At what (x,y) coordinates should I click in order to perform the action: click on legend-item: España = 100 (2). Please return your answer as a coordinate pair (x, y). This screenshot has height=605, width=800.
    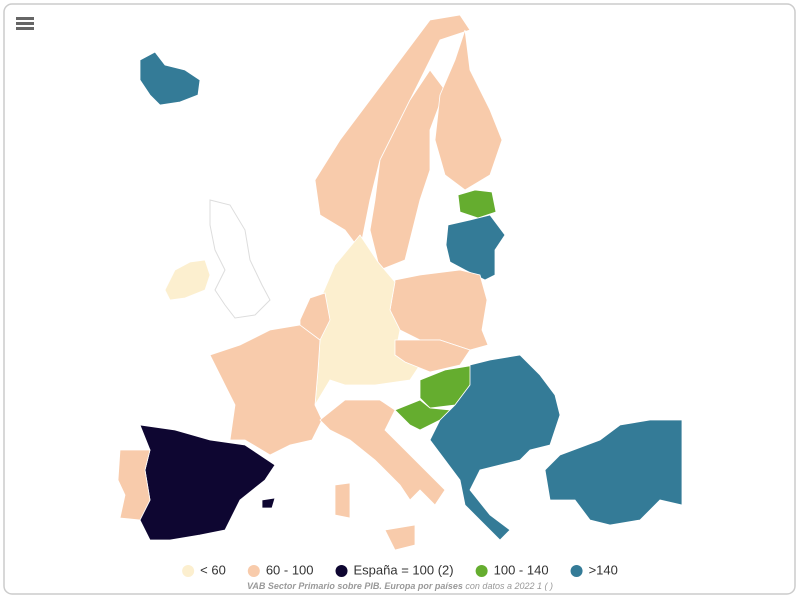
    Looking at the image, I should click on (394, 569).